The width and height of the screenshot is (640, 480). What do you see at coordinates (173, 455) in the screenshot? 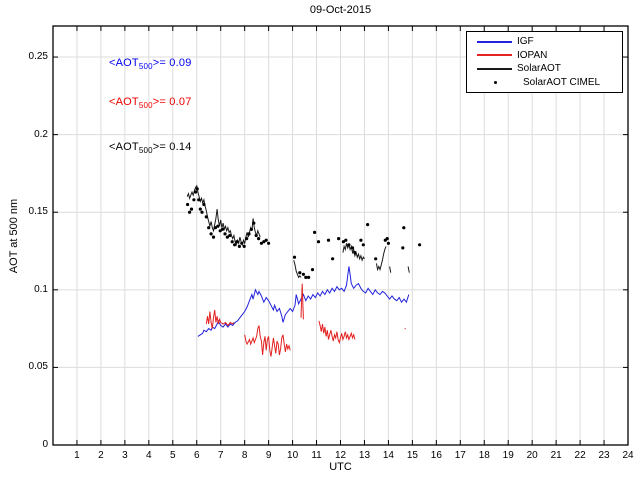
I see `x-tick-label: 5` at bounding box center [173, 455].